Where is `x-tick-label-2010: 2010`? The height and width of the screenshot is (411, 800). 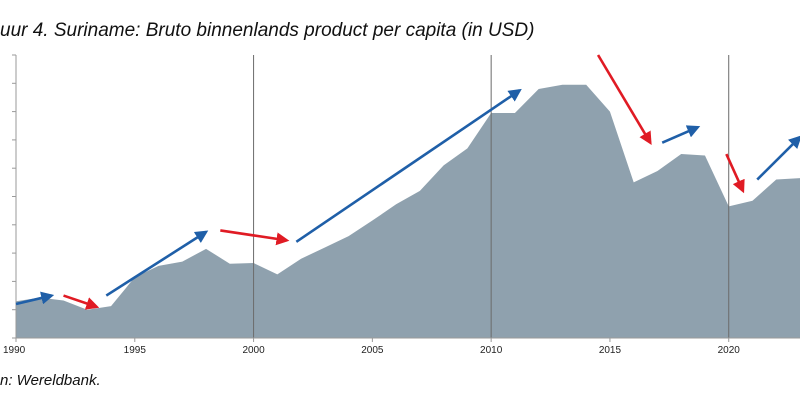
x-tick-label-2010: 2010 is located at coordinates (491, 350).